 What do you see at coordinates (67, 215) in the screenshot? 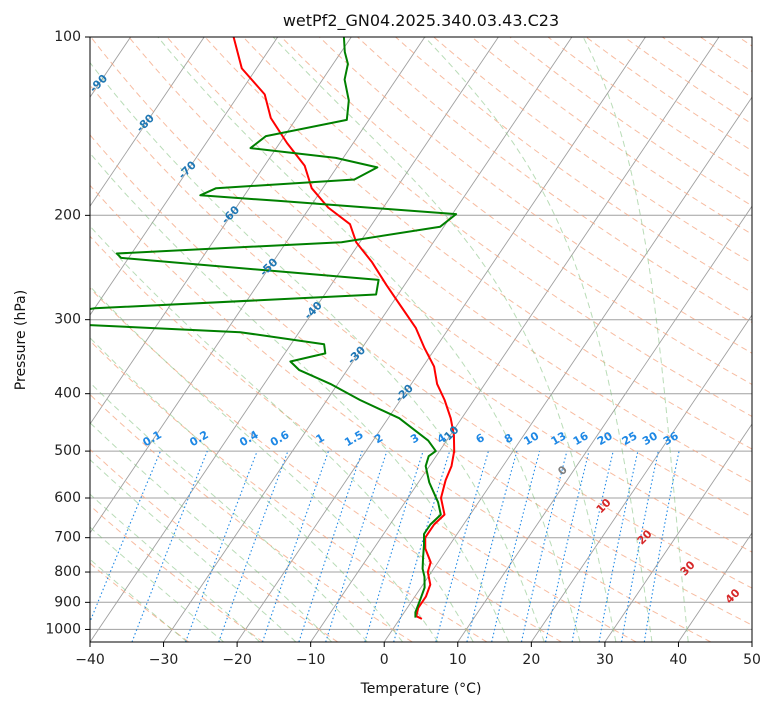
I see `y-tick-label: 200` at bounding box center [67, 215].